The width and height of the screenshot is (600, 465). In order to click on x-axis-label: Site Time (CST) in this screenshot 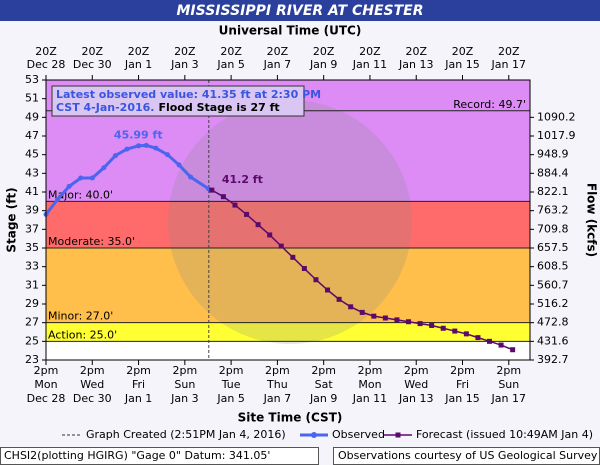, I will do `click(290, 418)`.